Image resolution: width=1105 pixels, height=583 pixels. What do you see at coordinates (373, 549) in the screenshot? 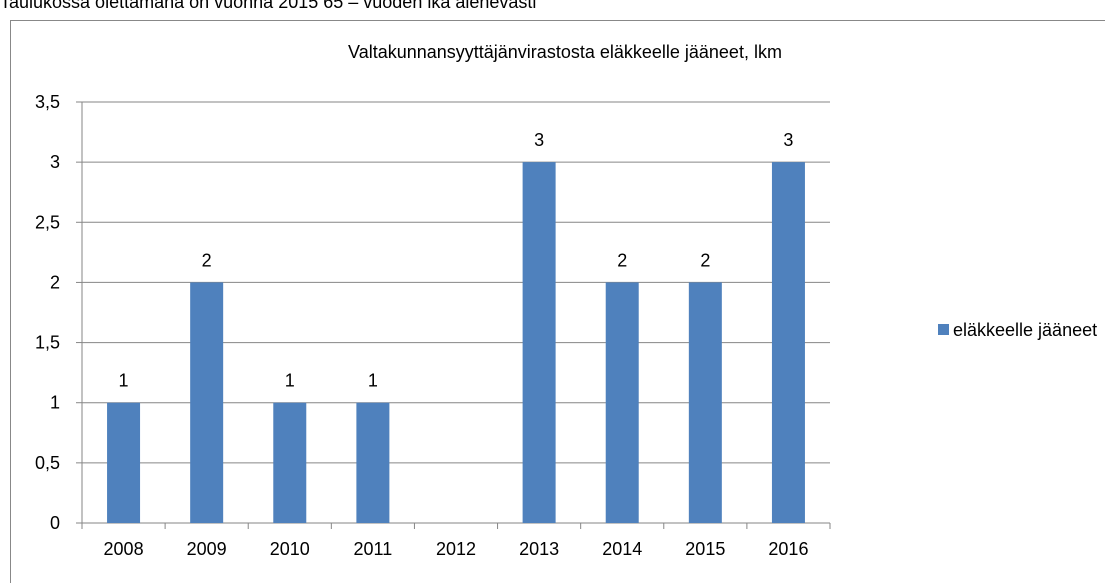
I see `x-tick-label: 2011` at bounding box center [373, 549].